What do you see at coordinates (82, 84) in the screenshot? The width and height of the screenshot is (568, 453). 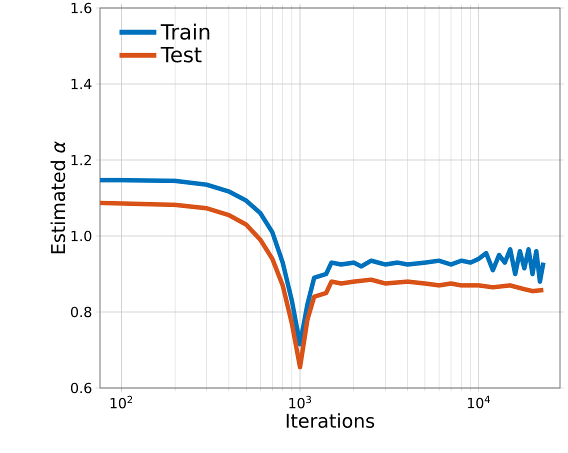 I see `y-tick-label: 1.4` at bounding box center [82, 84].